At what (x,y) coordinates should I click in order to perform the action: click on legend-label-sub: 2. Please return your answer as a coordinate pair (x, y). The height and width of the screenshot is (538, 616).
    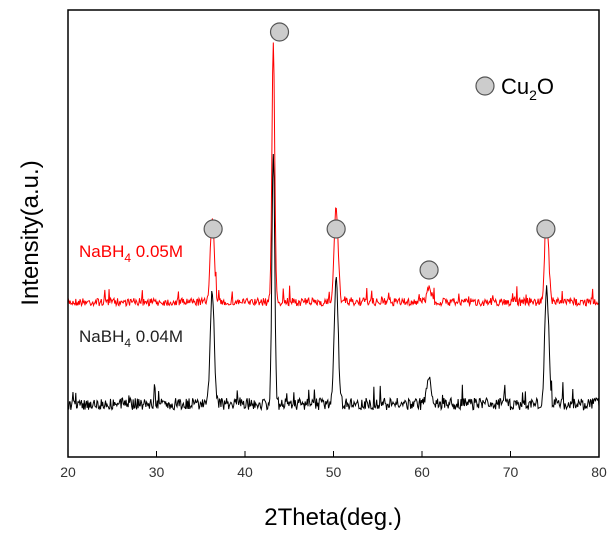
    Looking at the image, I should click on (533, 95).